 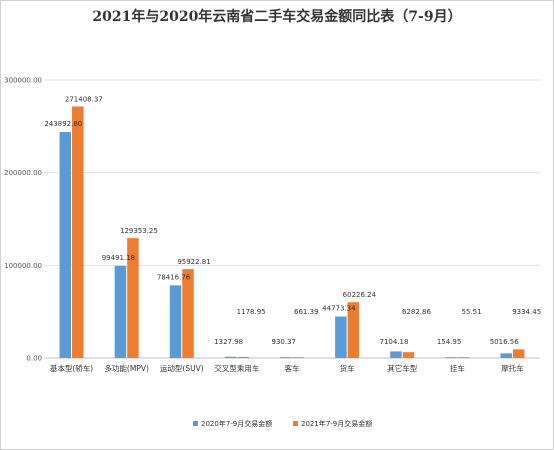 I want to click on category-label: 交叉型乘用车, so click(x=236, y=368).